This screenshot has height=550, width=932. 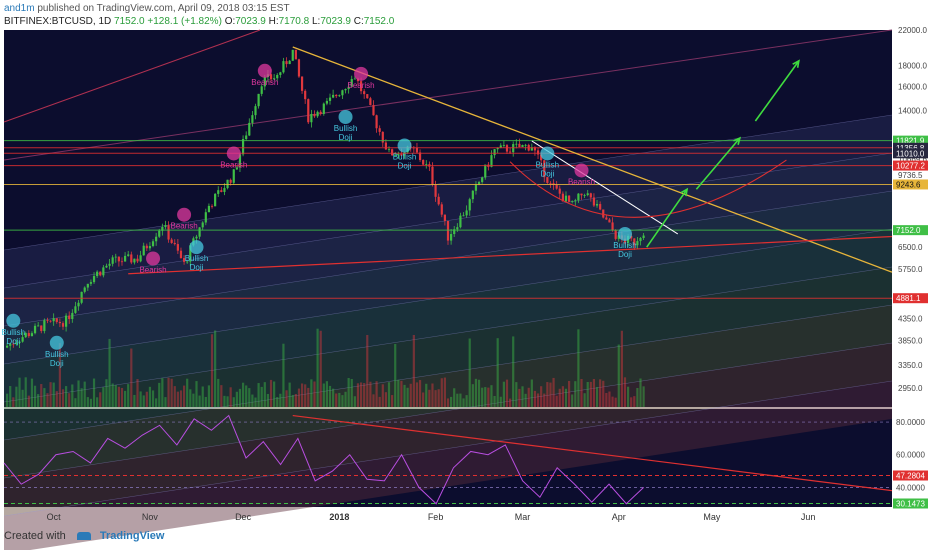 I want to click on tradingview-brand: TradingView, so click(x=132, y=536).